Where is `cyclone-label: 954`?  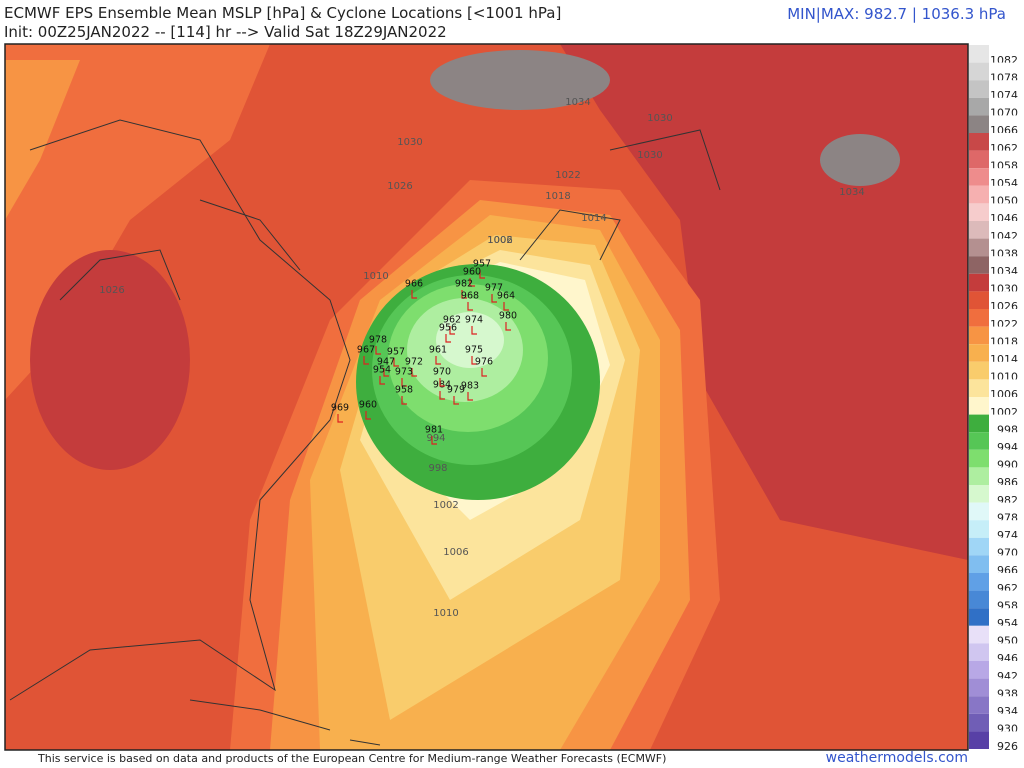
cyclone-label: 954 is located at coordinates (382, 370).